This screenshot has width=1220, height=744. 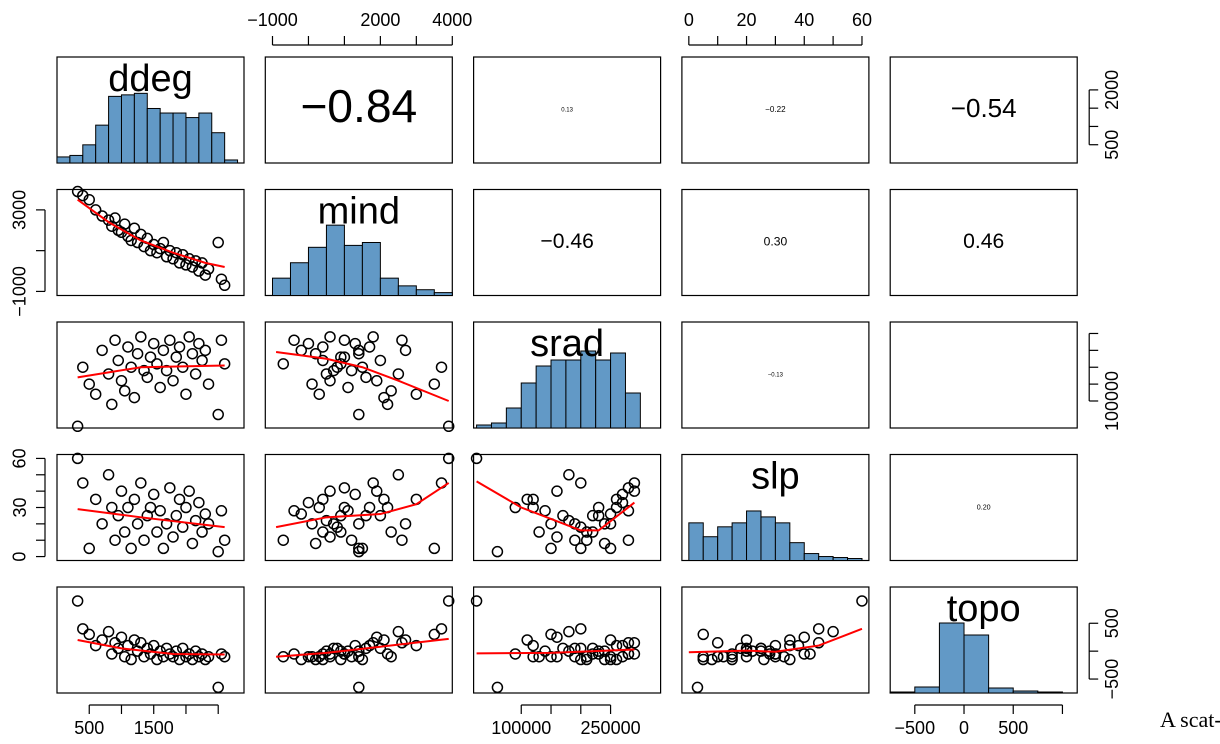 What do you see at coordinates (984, 507) in the screenshot?
I see `correlation-label: 0.20` at bounding box center [984, 507].